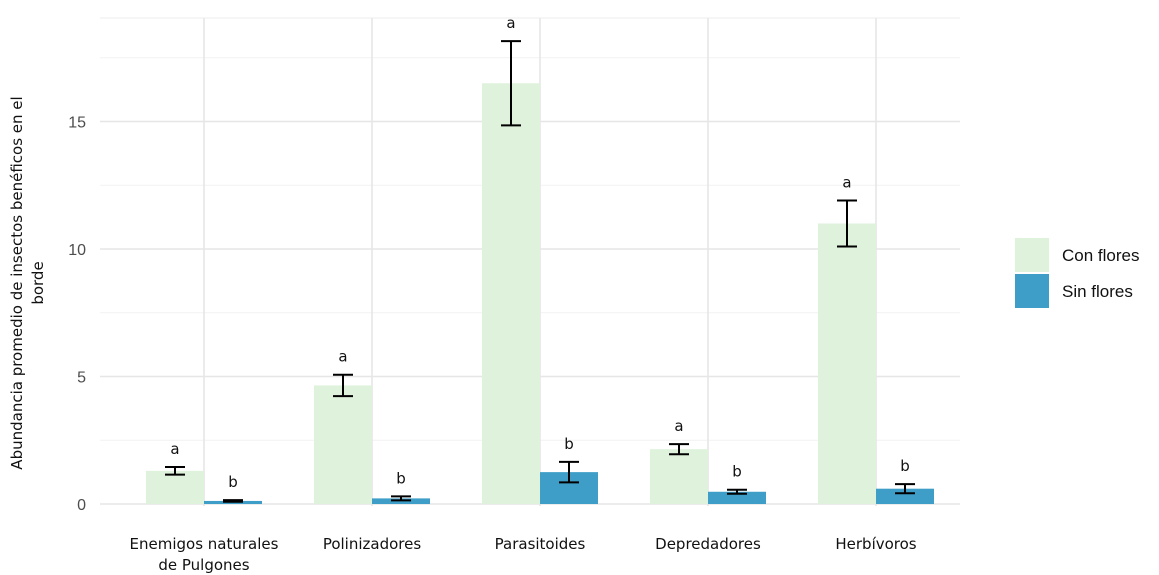 This screenshot has width=1159, height=575. I want to click on y-tick-label: 0, so click(81, 505).